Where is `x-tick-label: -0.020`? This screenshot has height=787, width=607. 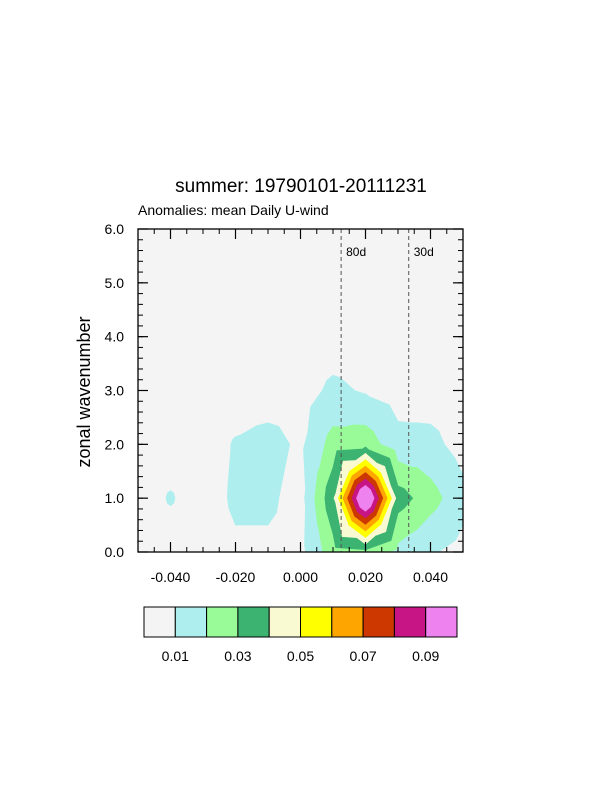 x-tick-label: -0.020 is located at coordinates (236, 577).